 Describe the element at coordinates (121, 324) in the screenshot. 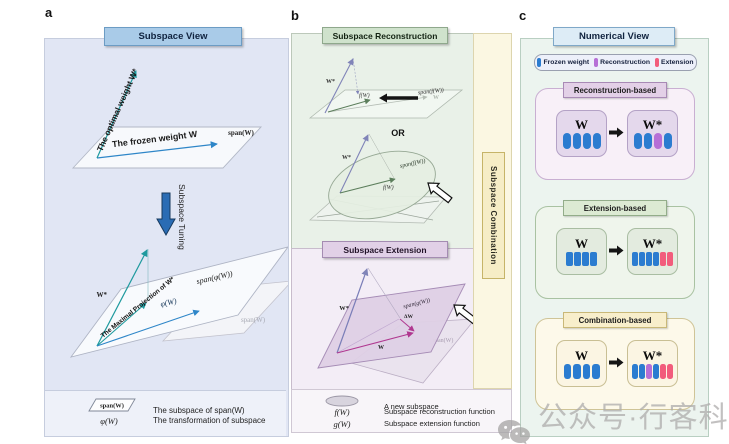

I see `max-projection-arrow` at that location.